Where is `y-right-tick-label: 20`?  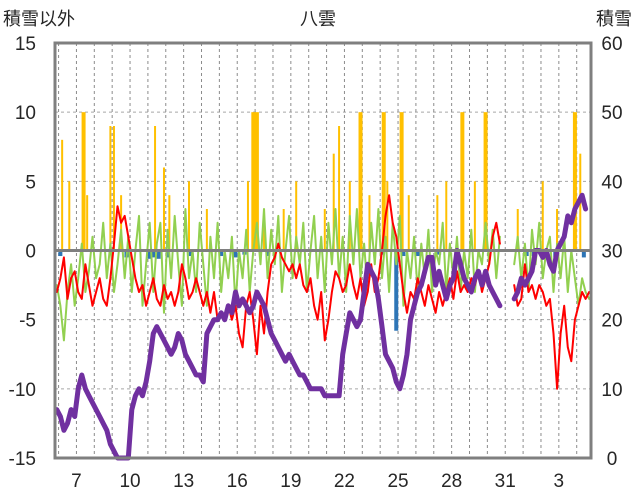 y-right-tick-label: 20 is located at coordinates (611, 321).